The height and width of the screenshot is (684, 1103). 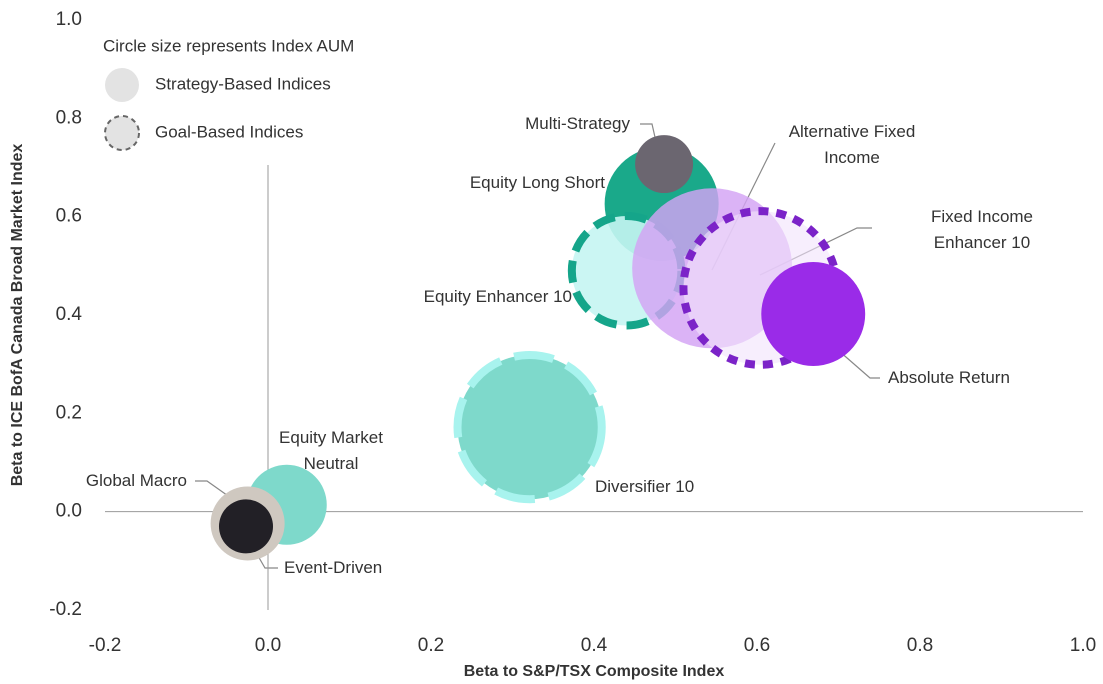 I want to click on bubble-label: Absolute Return, so click(x=949, y=377).